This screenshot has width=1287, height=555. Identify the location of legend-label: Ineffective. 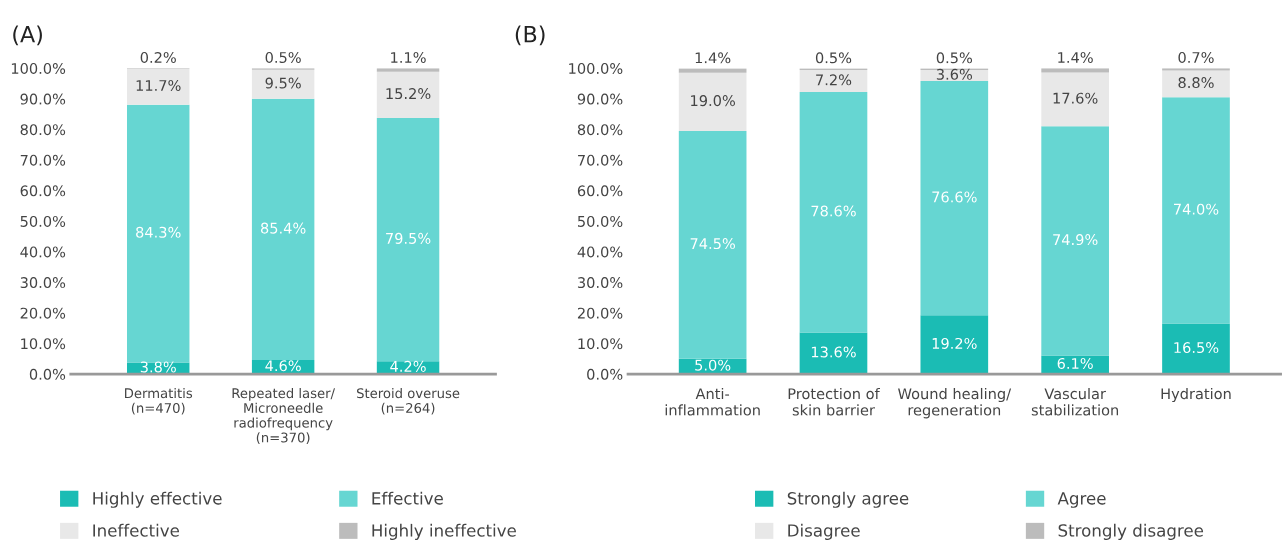
(136, 530).